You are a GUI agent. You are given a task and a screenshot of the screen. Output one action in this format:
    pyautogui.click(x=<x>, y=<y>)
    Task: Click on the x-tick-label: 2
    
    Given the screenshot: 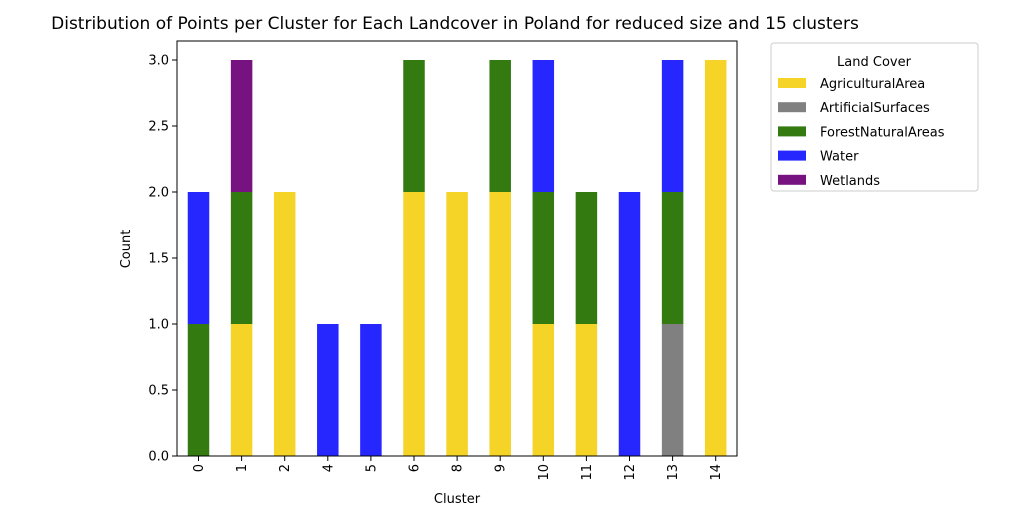 What is the action you would take?
    pyautogui.click(x=285, y=468)
    